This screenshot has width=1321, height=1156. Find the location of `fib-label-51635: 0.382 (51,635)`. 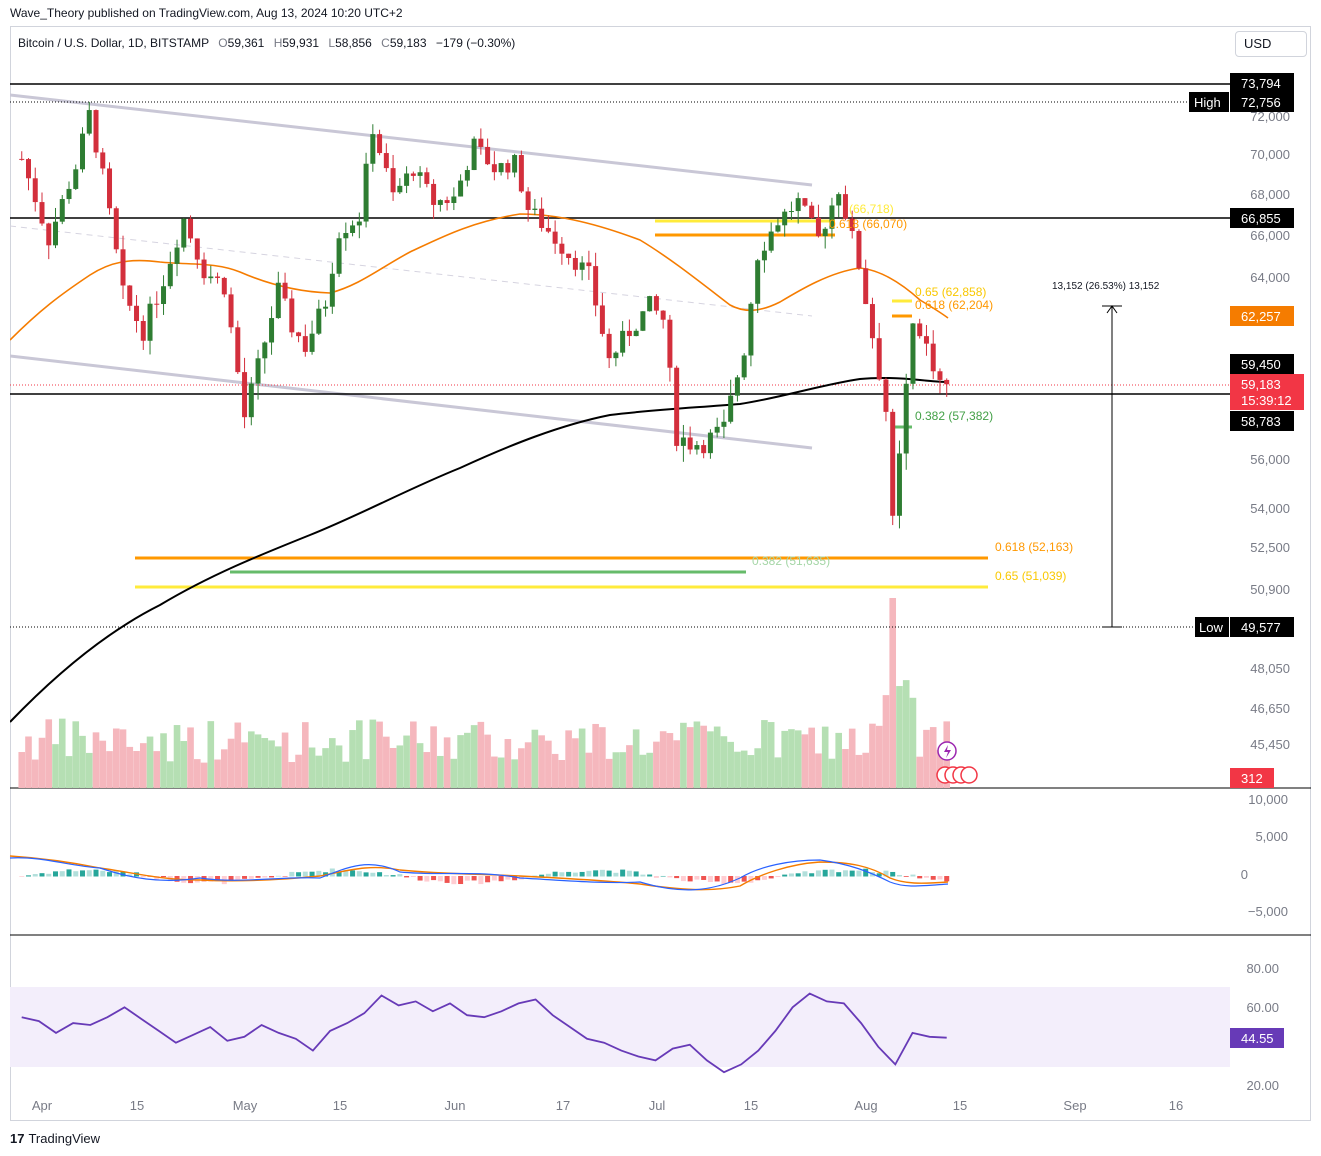

fib-label-51635: 0.382 (51,635) is located at coordinates (791, 561).